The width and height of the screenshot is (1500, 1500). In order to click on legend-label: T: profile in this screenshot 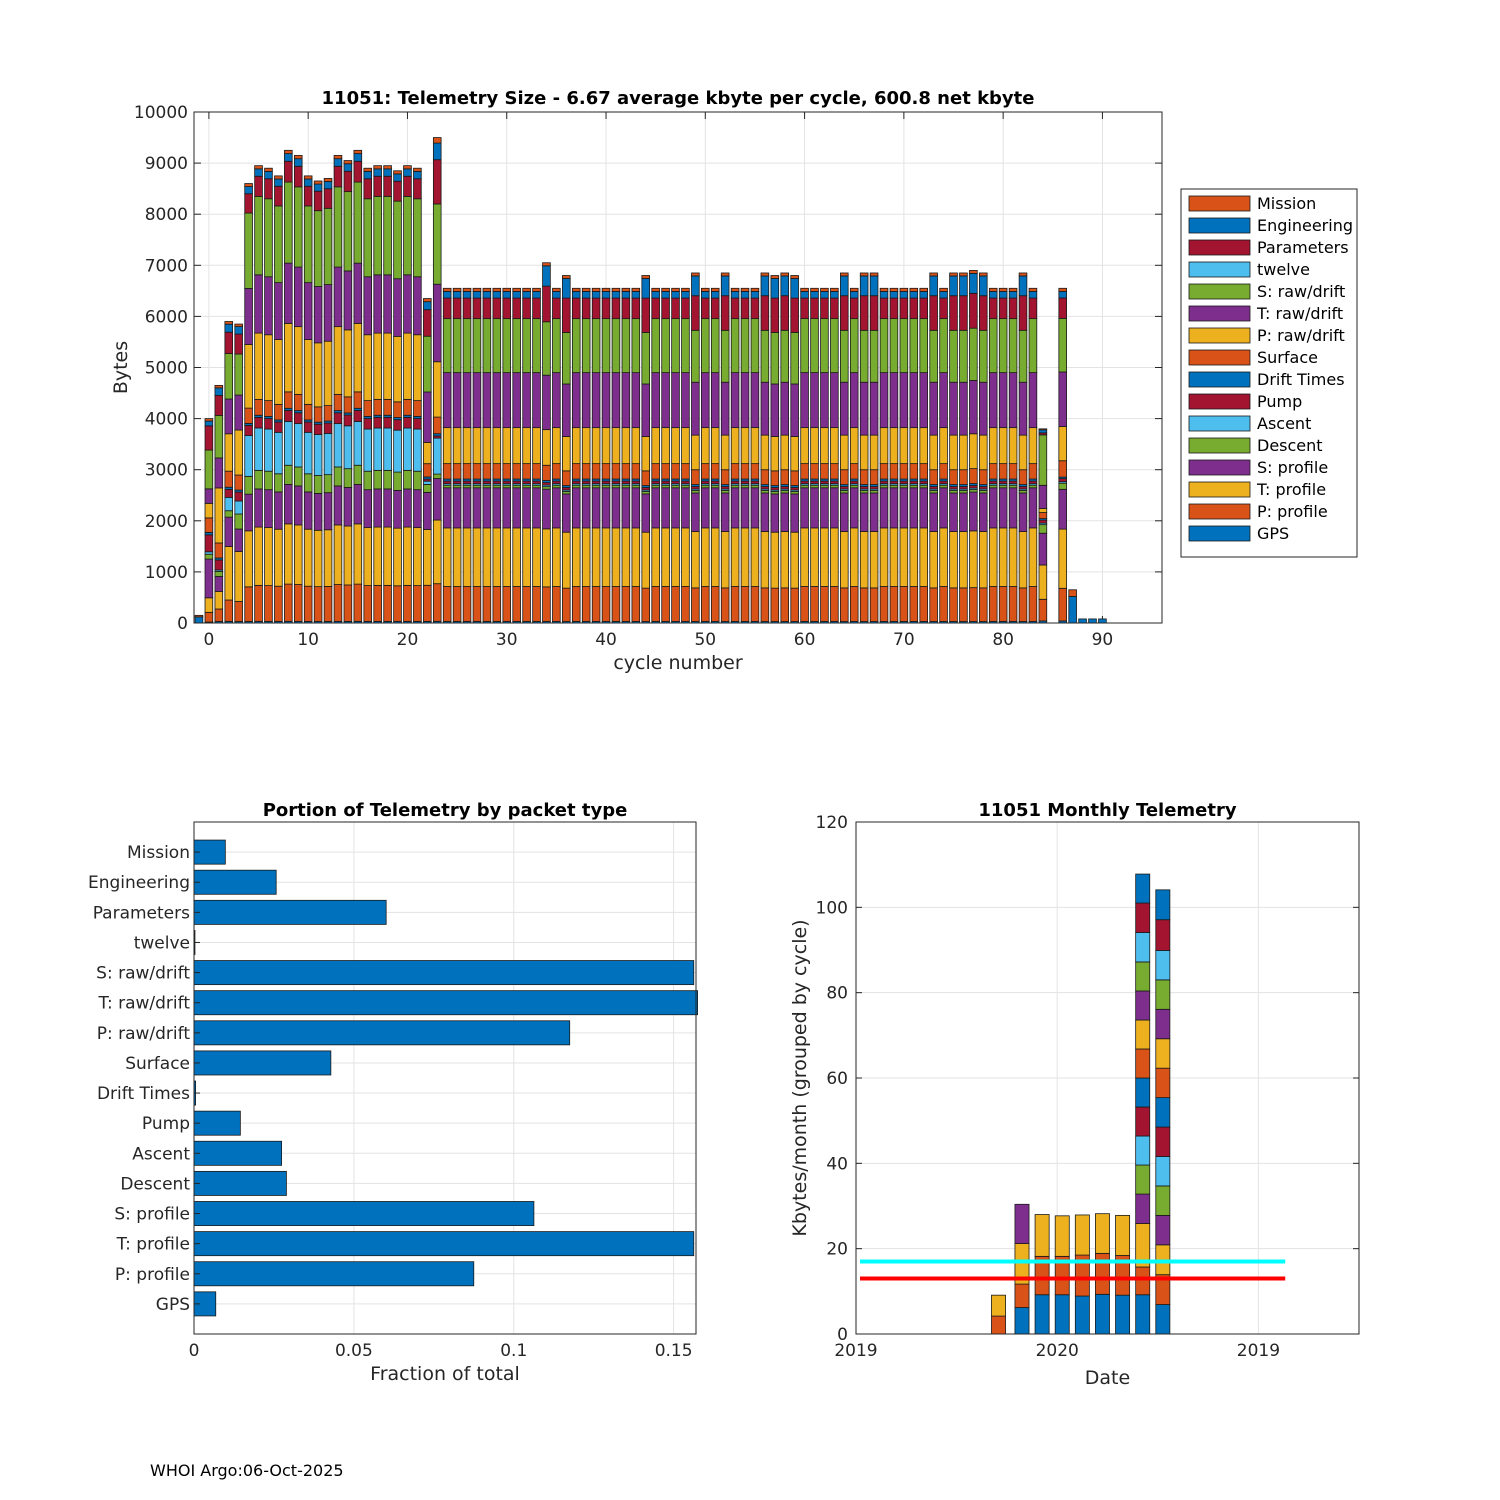, I will do `click(1291, 489)`.